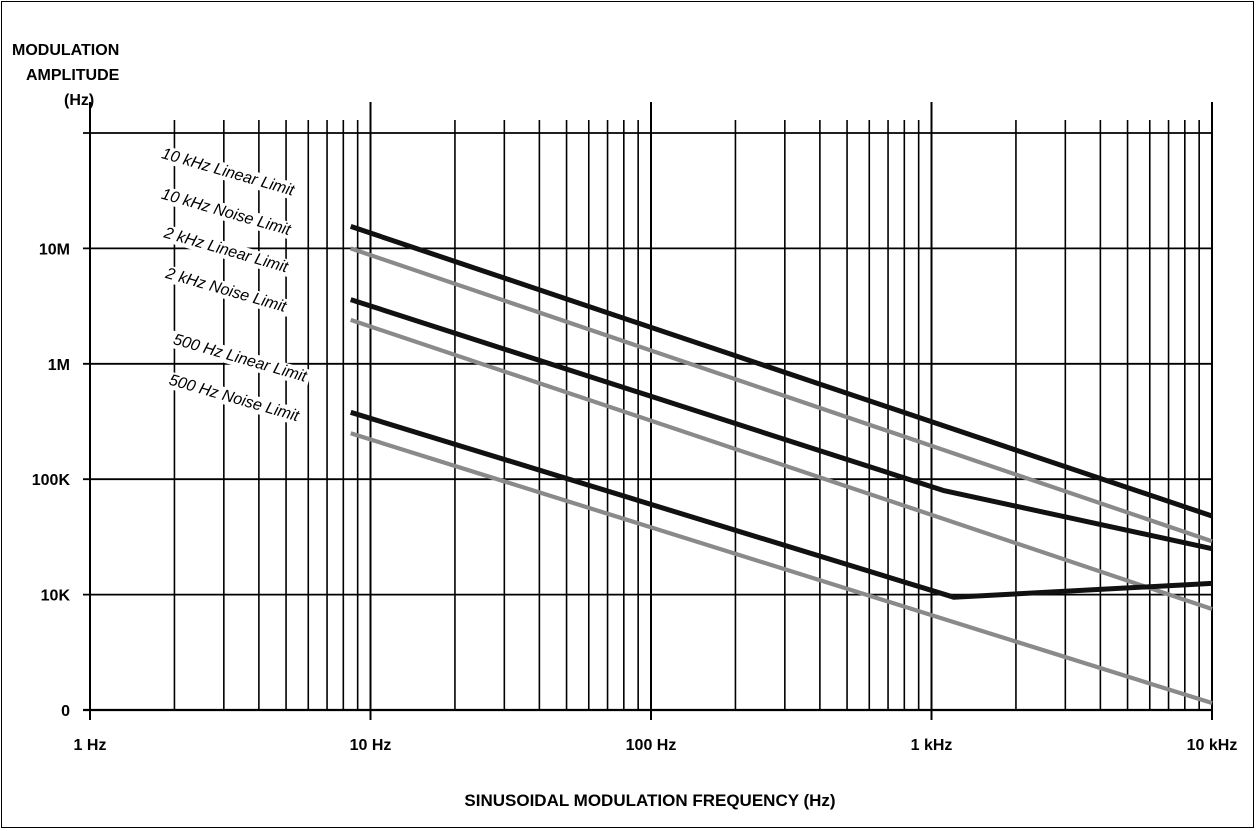 The width and height of the screenshot is (1257, 831). What do you see at coordinates (932, 745) in the screenshot?
I see `x-tick-label: 1 kHz` at bounding box center [932, 745].